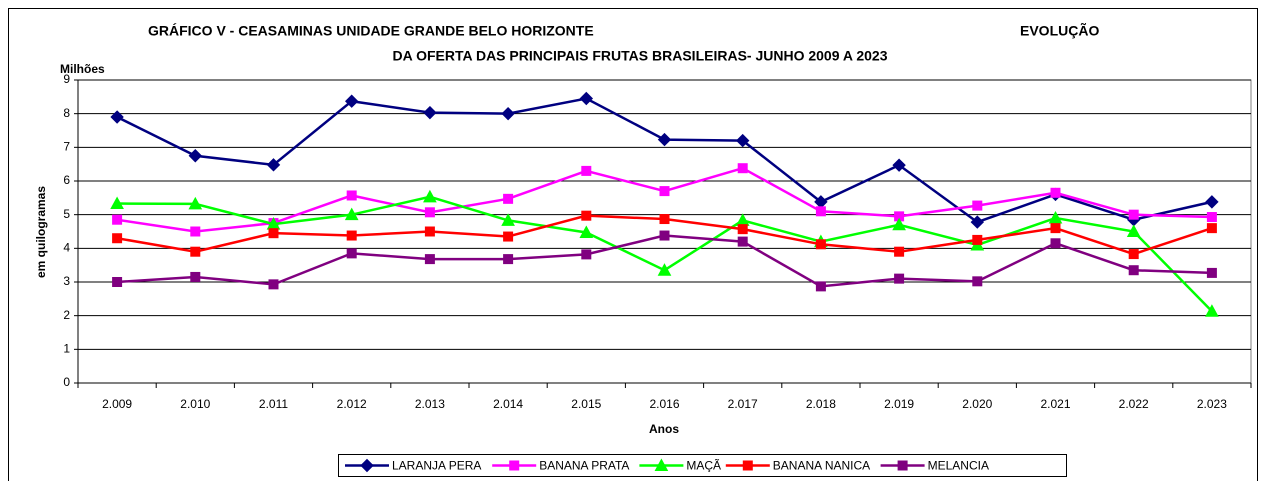 Image resolution: width=1266 pixels, height=481 pixels. Describe the element at coordinates (664, 404) in the screenshot. I see `x-tick-label: 2.016` at that location.